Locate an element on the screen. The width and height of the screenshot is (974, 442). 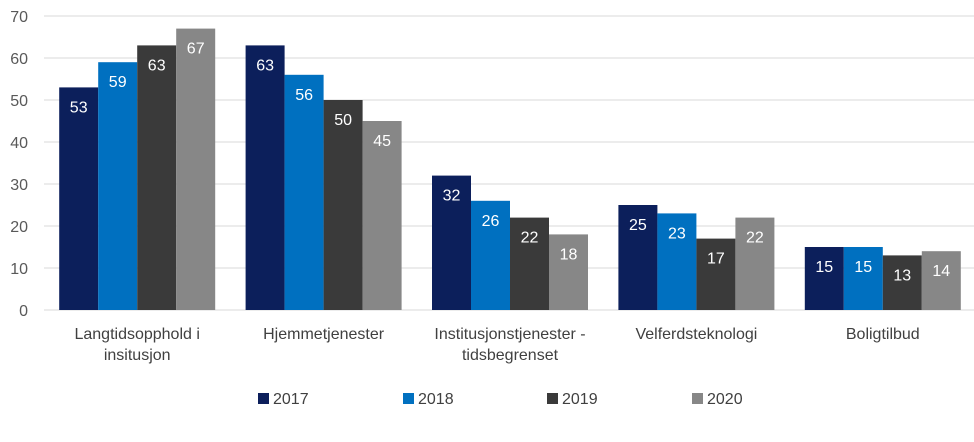
data-label: 32 is located at coordinates (452, 196).